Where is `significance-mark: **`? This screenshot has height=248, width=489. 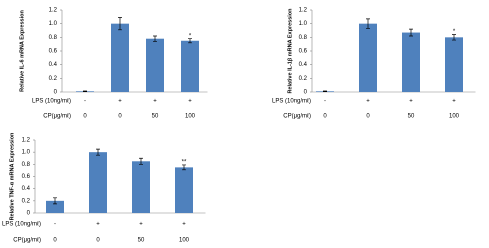 significance-mark: ** is located at coordinates (184, 163).